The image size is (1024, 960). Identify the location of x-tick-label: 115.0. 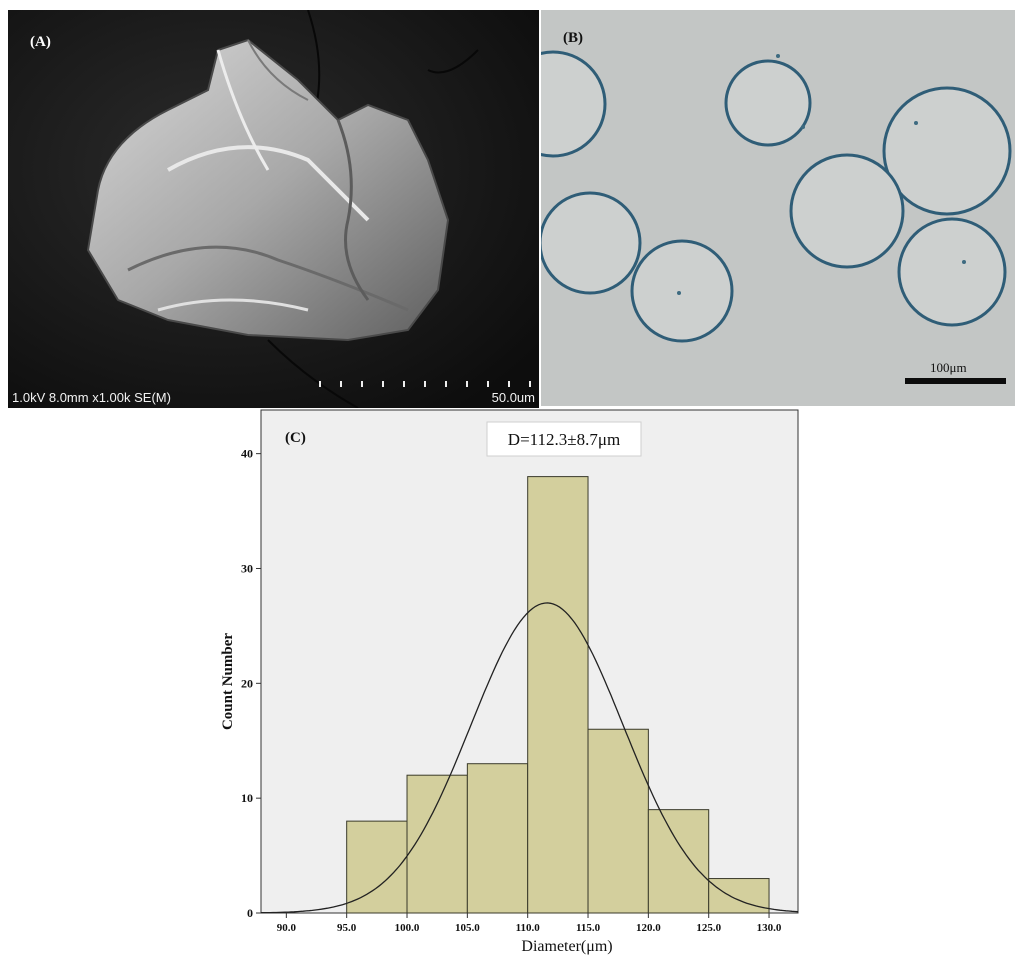
(588, 928).